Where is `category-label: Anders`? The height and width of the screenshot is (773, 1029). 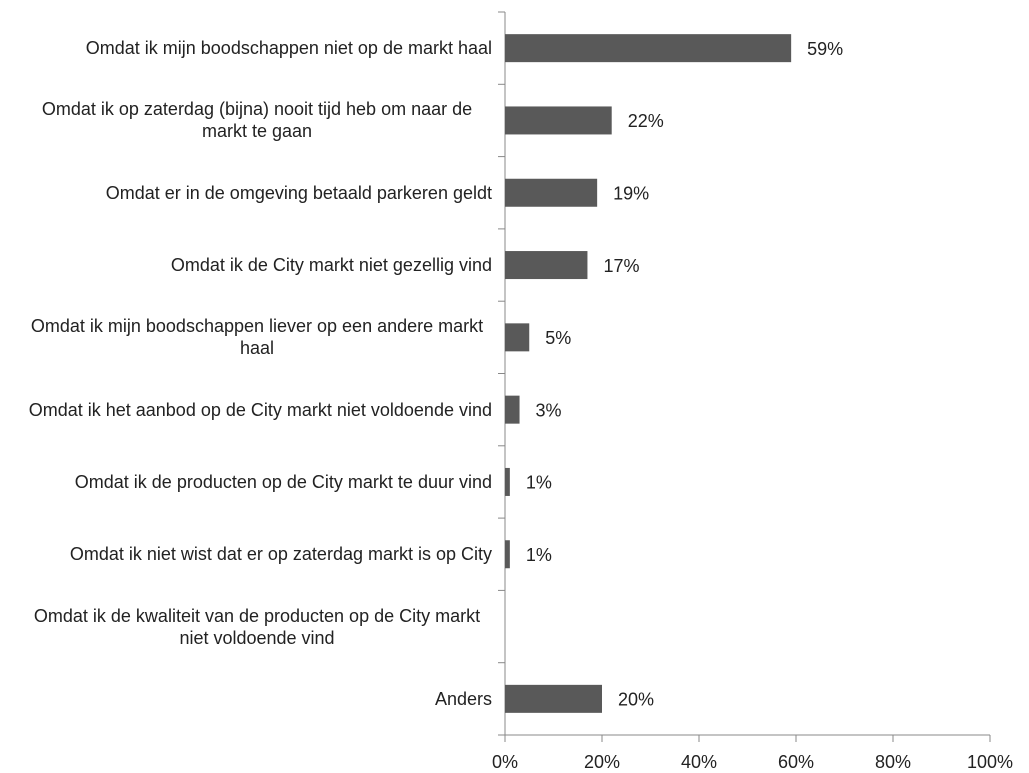
category-label: Anders is located at coordinates (251, 699).